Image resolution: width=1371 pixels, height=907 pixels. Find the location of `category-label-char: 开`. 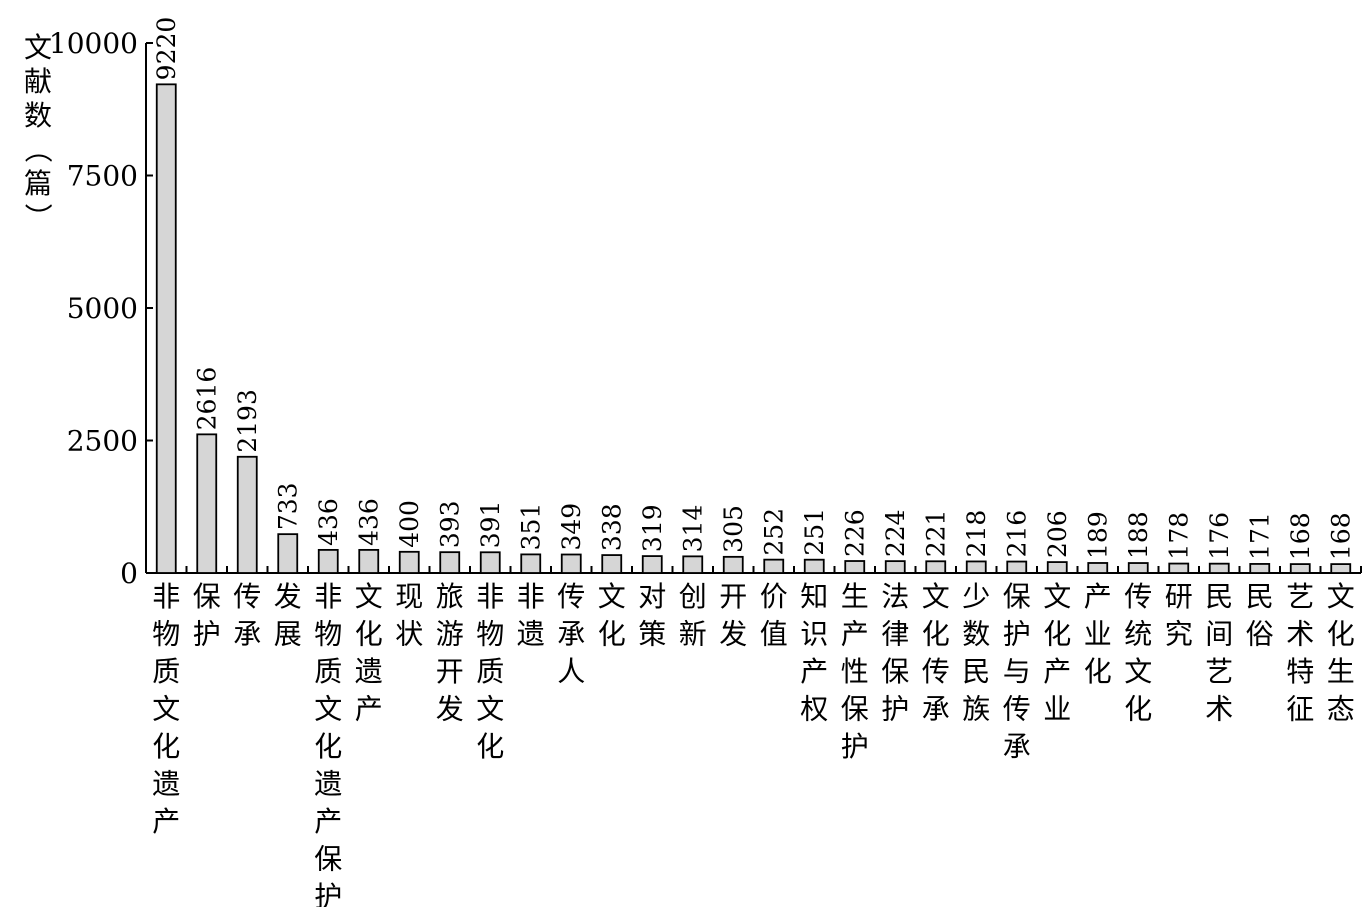

category-label-char: 开 is located at coordinates (733, 596).